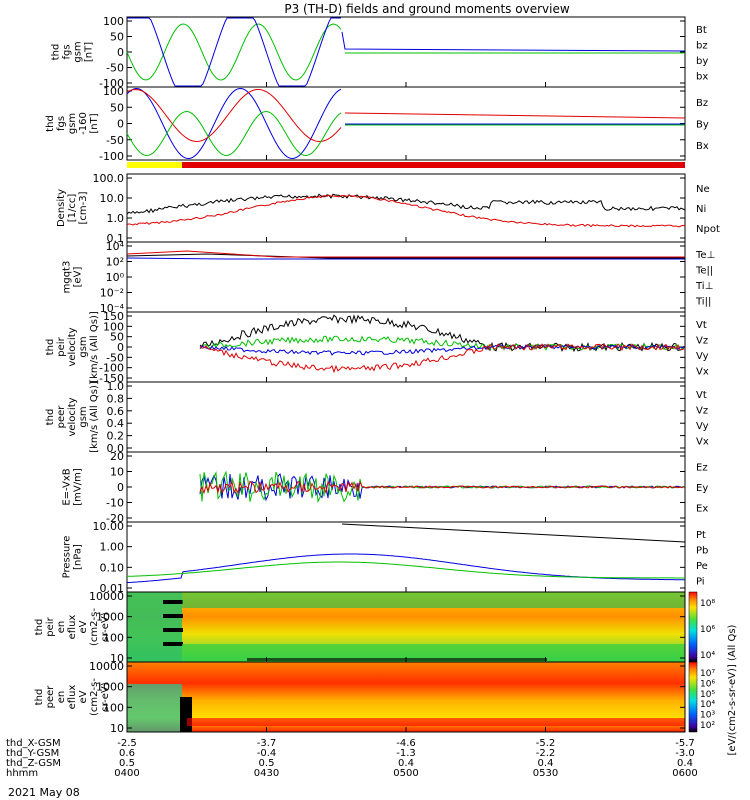 Image resolution: width=750 pixels, height=800 pixels. I want to click on mode-bar-segment, so click(154, 165).